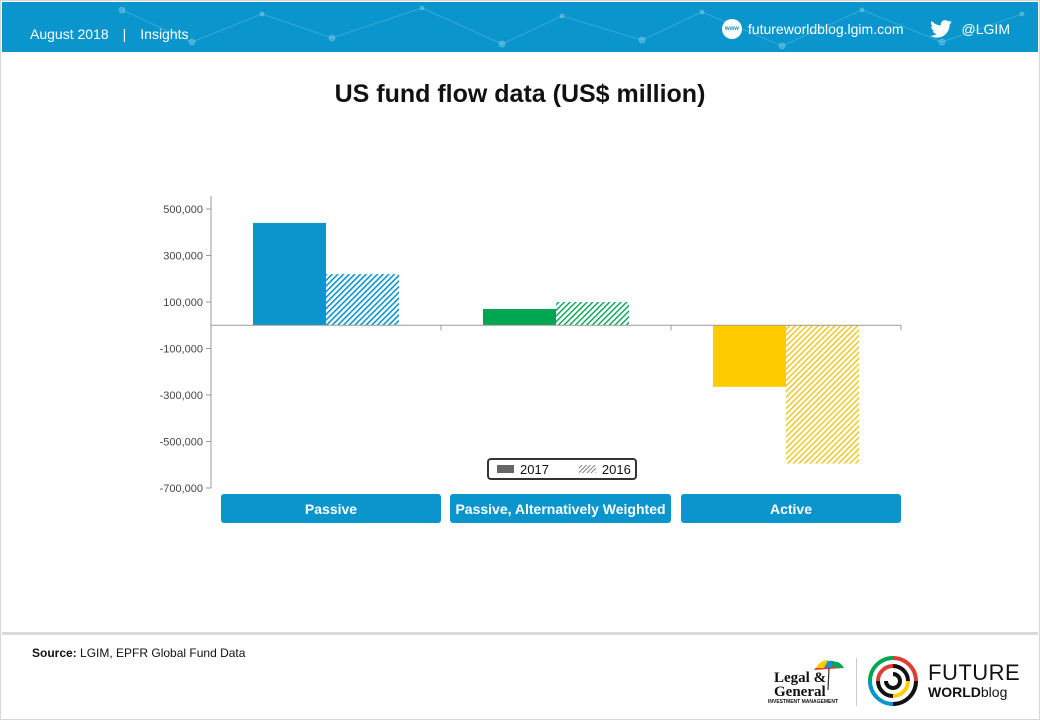 The width and height of the screenshot is (1040, 720). I want to click on source-note: Source: LGIM, EPFR Global Fund Data, so click(138, 653).